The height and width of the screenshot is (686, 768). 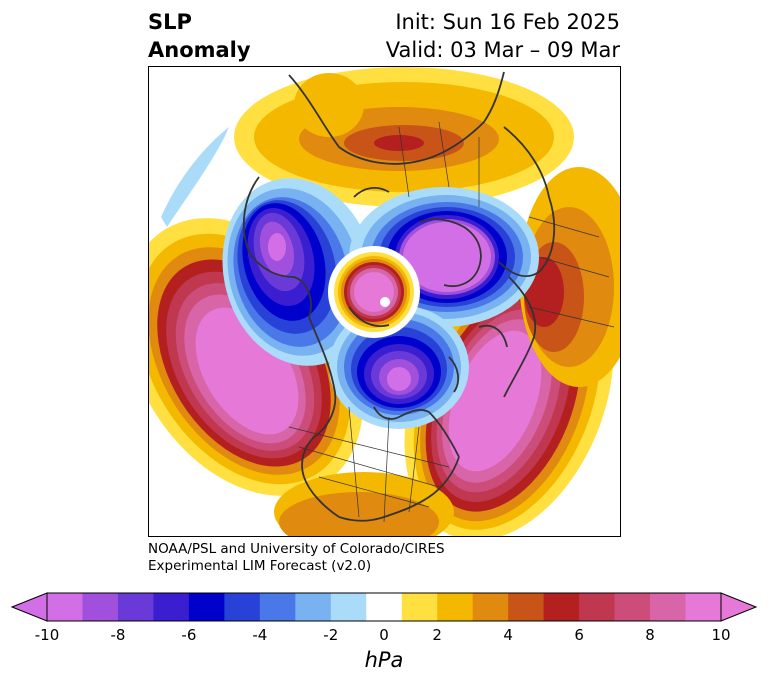 I want to click on colorbar-tick-label: -6, so click(x=189, y=635).